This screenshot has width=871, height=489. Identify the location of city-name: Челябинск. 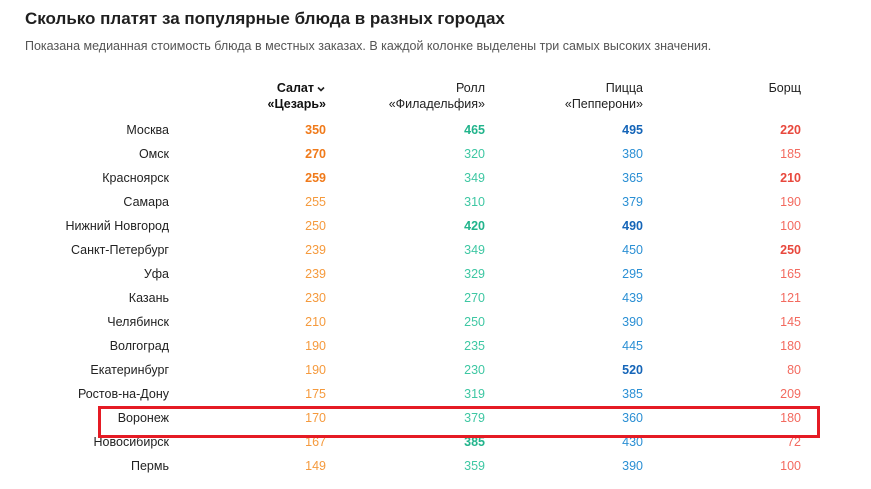
(138, 322).